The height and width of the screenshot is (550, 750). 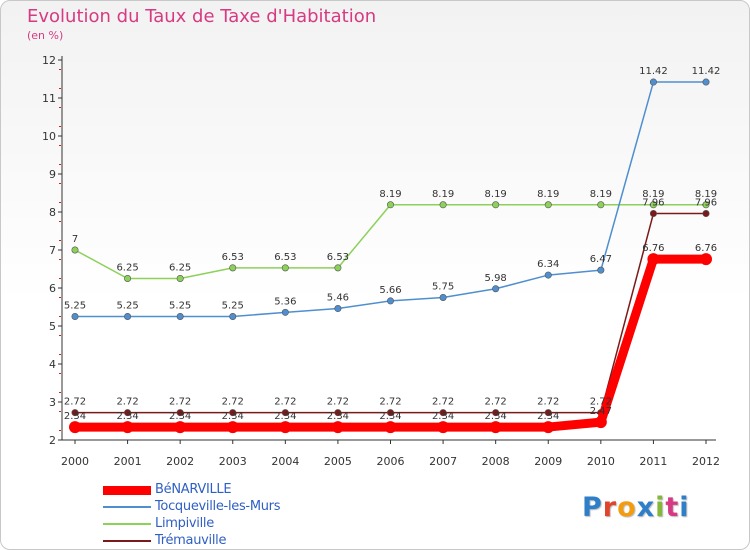 I want to click on legend-label: BéNARVILLE, so click(x=193, y=489).